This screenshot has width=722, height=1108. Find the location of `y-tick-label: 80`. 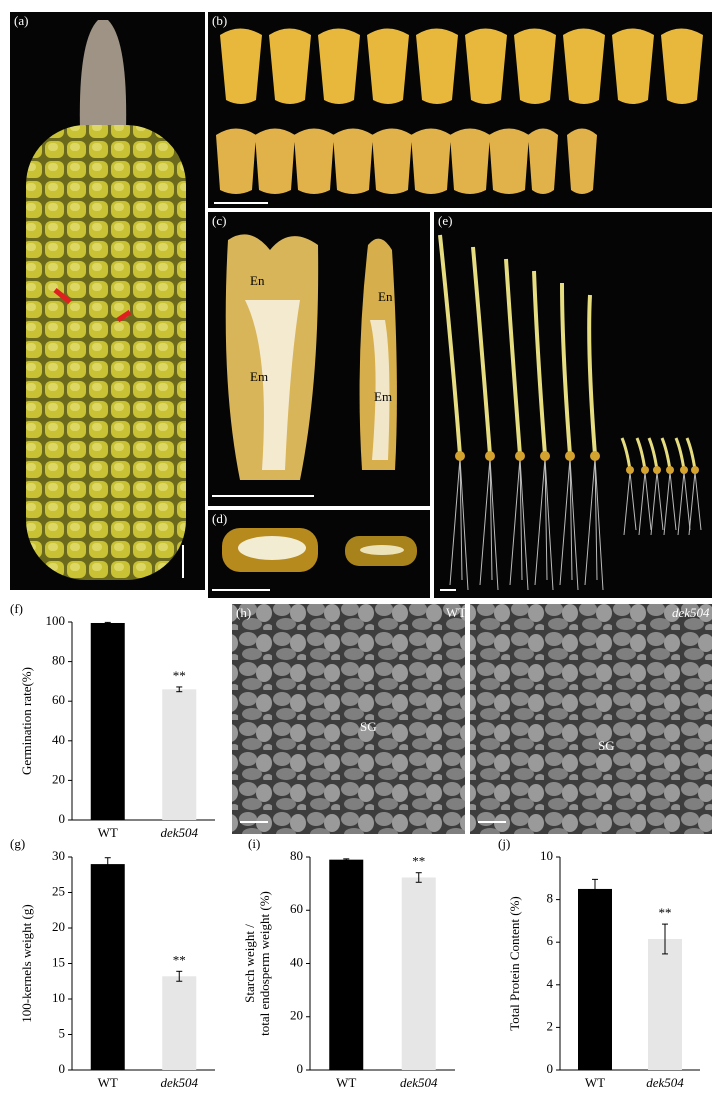

y-tick-label: 80 is located at coordinates (296, 855).